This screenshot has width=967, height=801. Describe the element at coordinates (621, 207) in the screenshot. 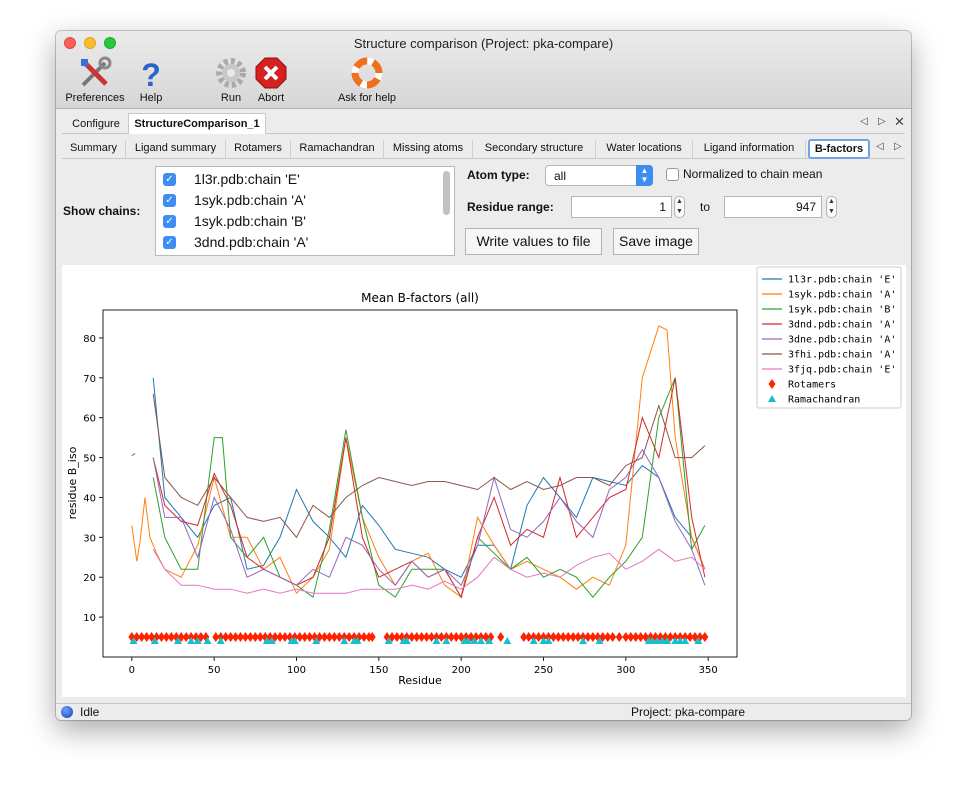

I see `range-from-input: 1` at that location.